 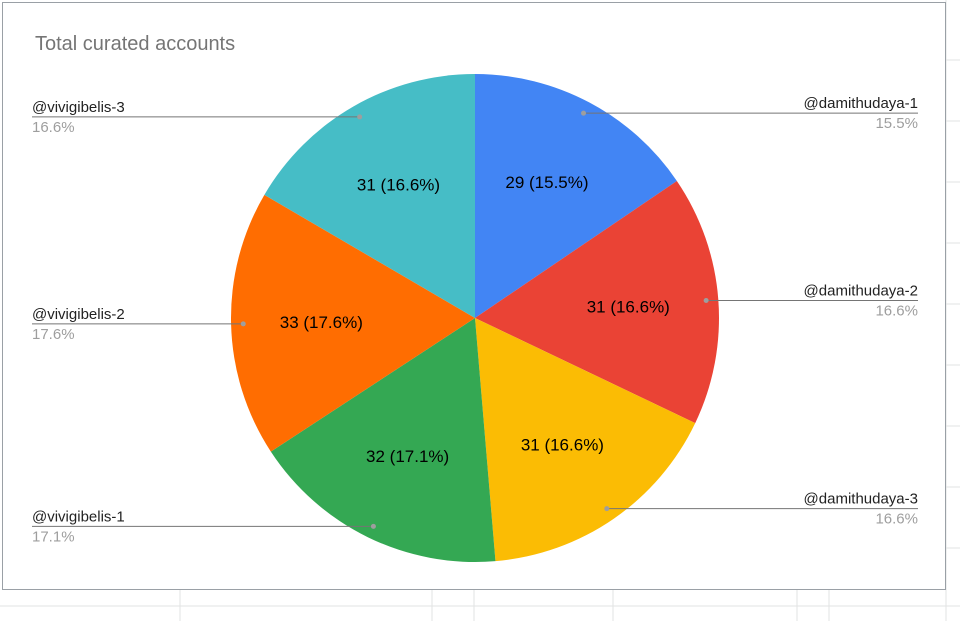 I want to click on callout-label-damithudaya-1: @damithudaya-1, so click(x=861, y=103).